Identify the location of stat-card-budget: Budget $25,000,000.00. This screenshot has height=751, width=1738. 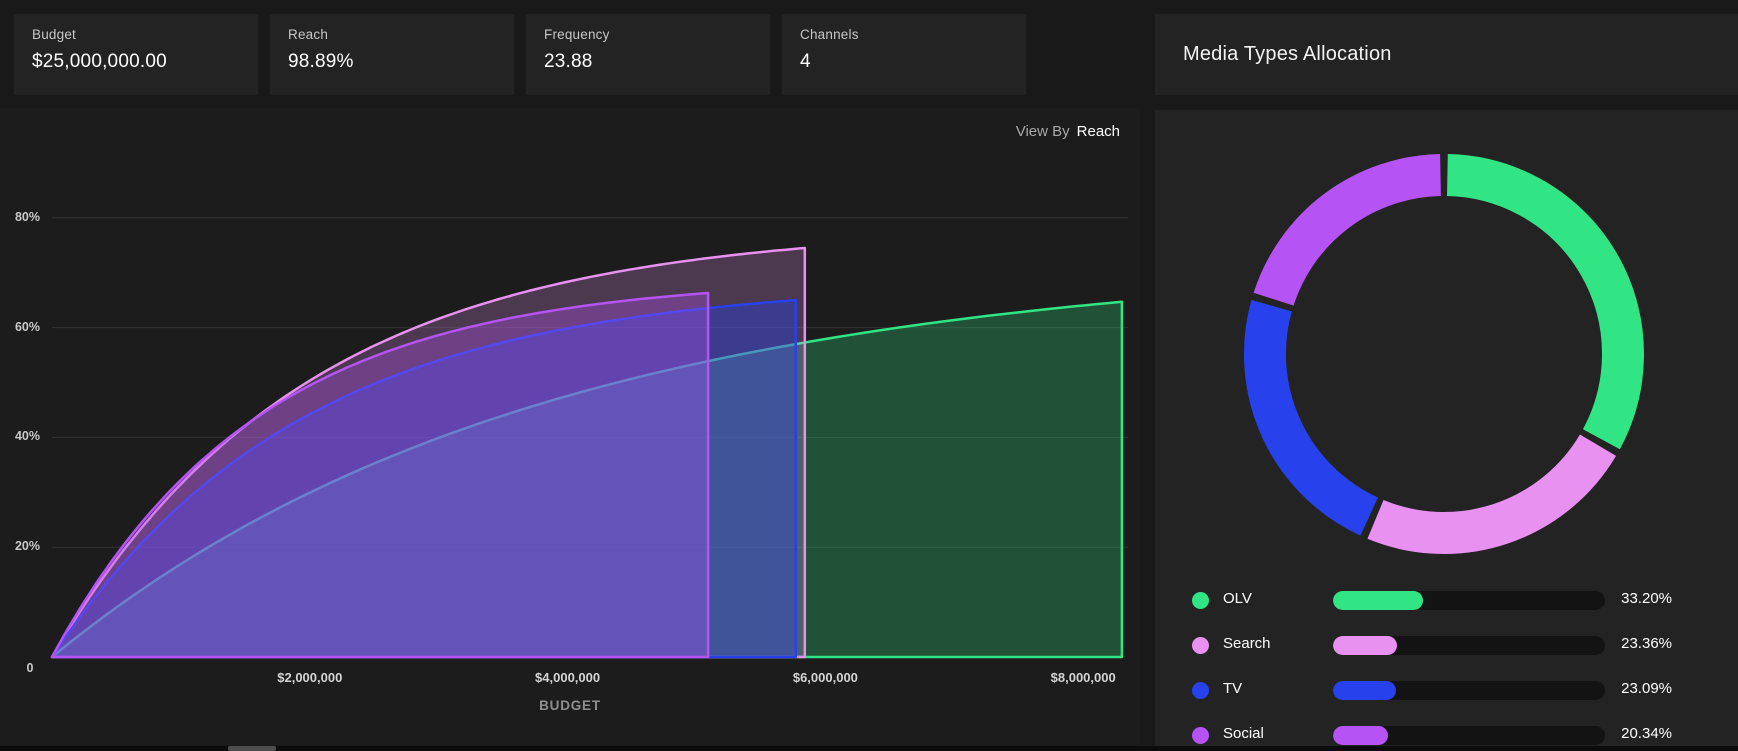
(136, 54).